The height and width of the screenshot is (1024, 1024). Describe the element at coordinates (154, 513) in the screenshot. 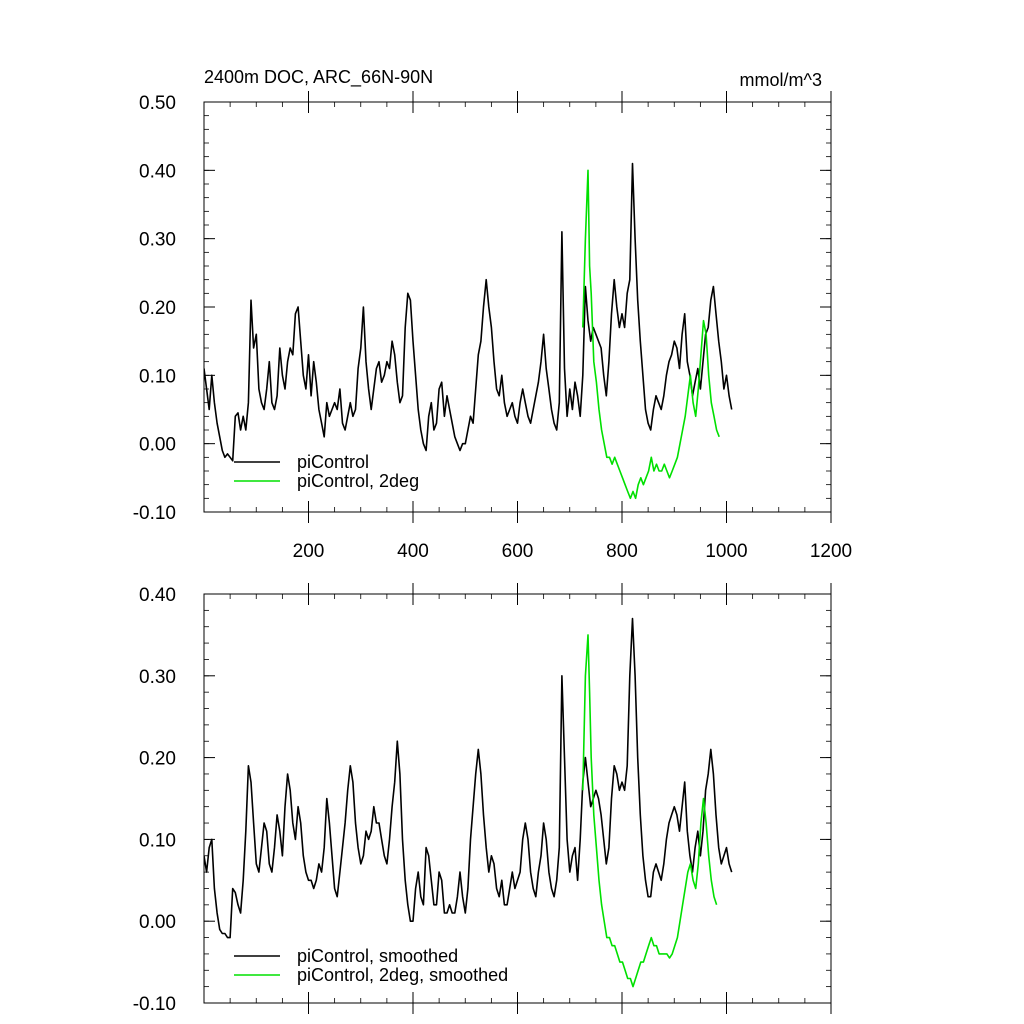

I see `top-y-tick-label: -0.10` at that location.